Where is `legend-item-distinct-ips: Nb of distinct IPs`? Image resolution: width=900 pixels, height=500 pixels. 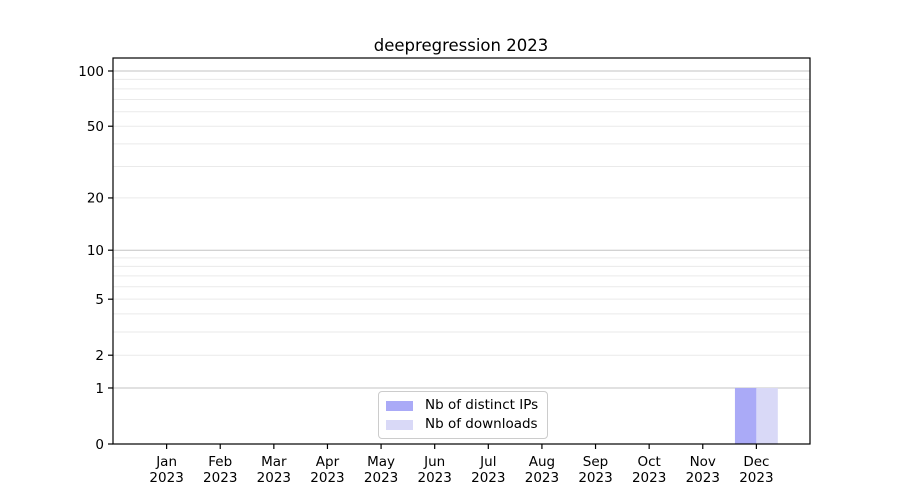 legend-item-distinct-ips: Nb of distinct IPs is located at coordinates (462, 405).